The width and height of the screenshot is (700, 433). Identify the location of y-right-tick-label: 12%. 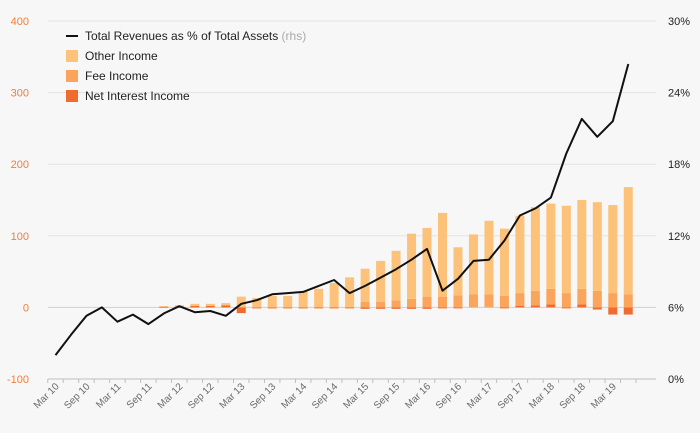
(679, 237).